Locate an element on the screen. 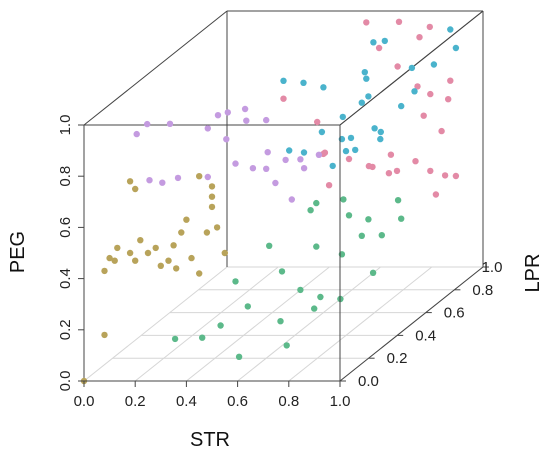 The width and height of the screenshot is (556, 459). z-tick-label: 0.4 is located at coordinates (65, 278).